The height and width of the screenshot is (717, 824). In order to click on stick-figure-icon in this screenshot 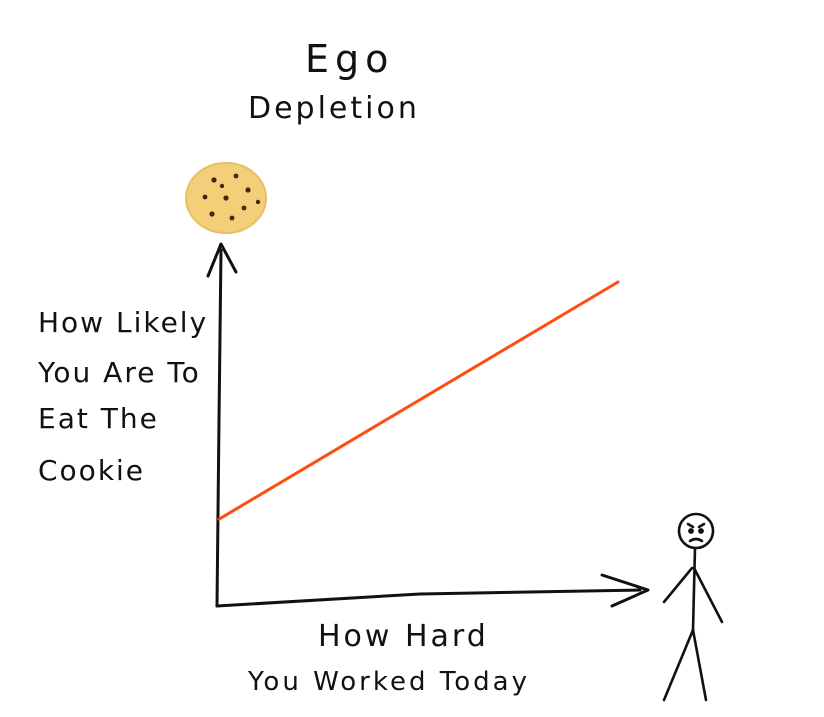, I will do `click(693, 607)`.